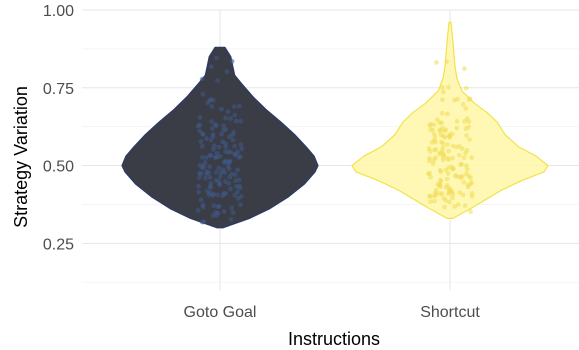 Image resolution: width=579 pixels, height=350 pixels. I want to click on x-axis-title: Instructions, so click(334, 339).